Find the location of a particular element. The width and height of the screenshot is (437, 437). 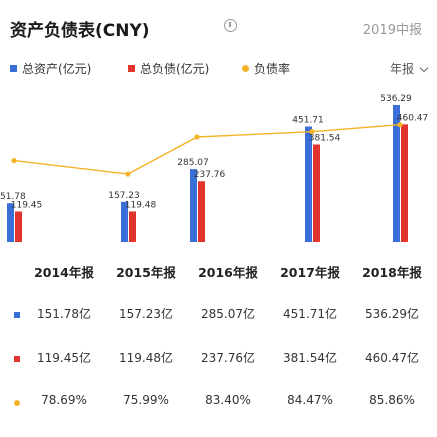

table-cell: 119.48亿 is located at coordinates (146, 358).